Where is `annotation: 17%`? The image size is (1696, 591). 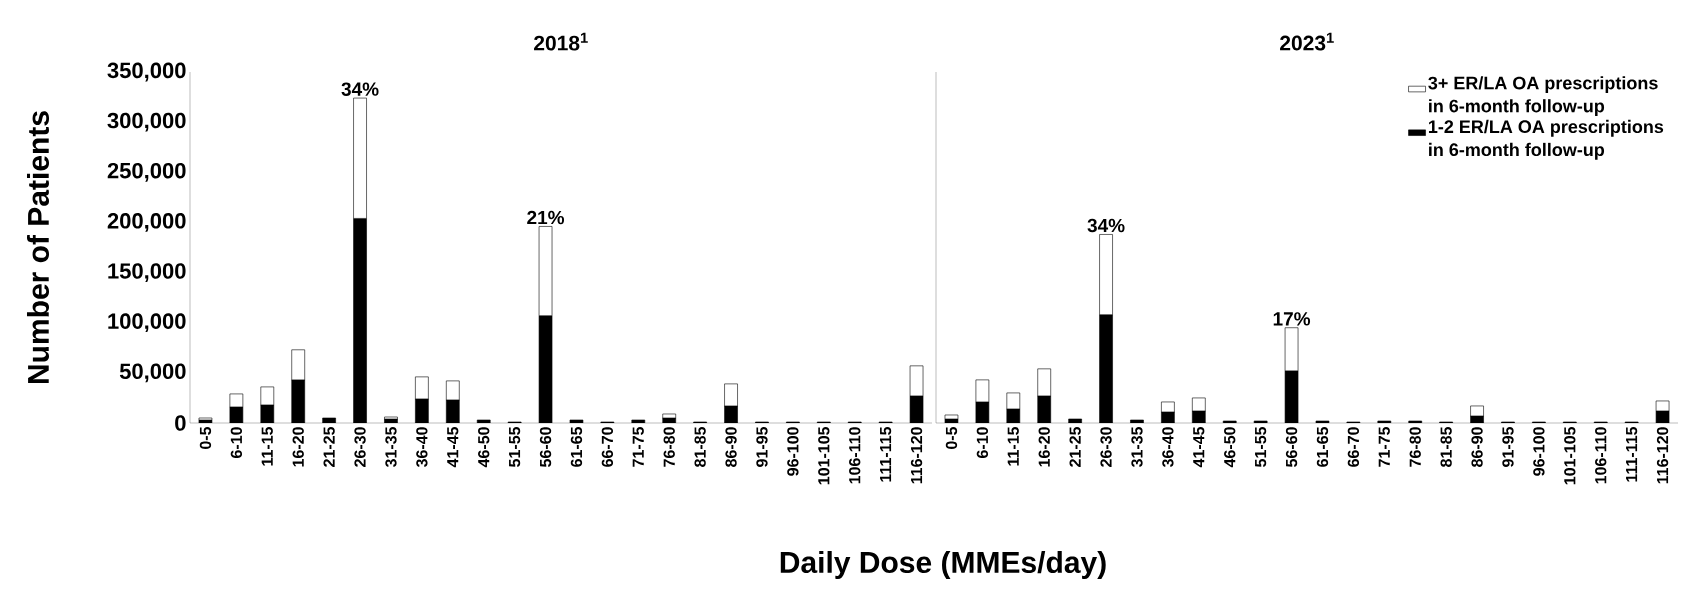 annotation: 17% is located at coordinates (1292, 319).